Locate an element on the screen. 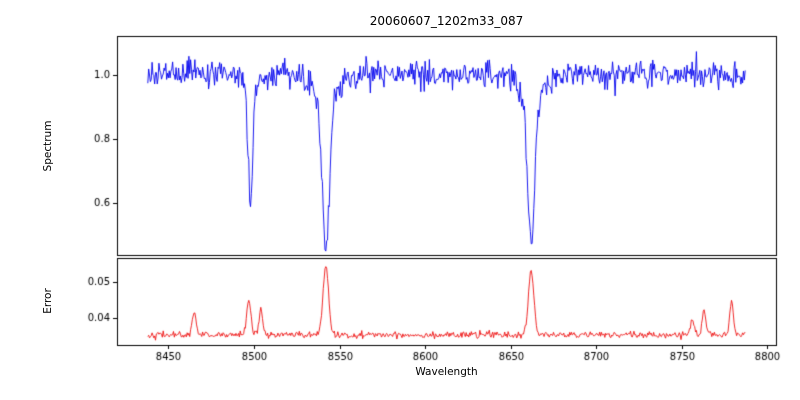  y-axis-label-error: Error is located at coordinates (48, 301).